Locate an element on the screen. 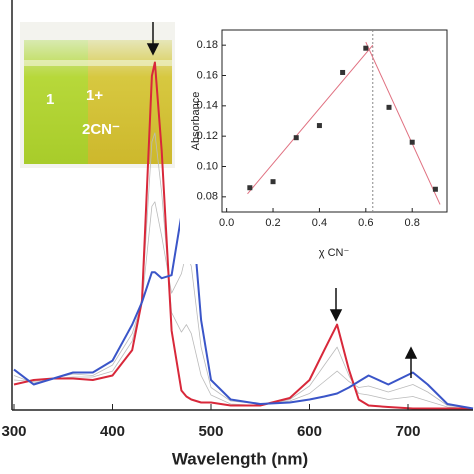 This screenshot has width=474, height=474. x-tick-label: 0.0 is located at coordinates (226, 223).